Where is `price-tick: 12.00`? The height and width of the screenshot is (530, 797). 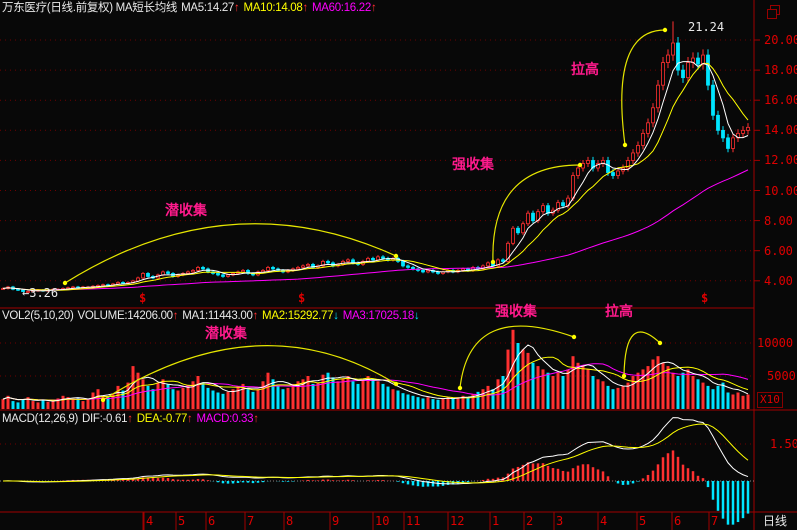 price-tick: 12.00 is located at coordinates (780, 160).